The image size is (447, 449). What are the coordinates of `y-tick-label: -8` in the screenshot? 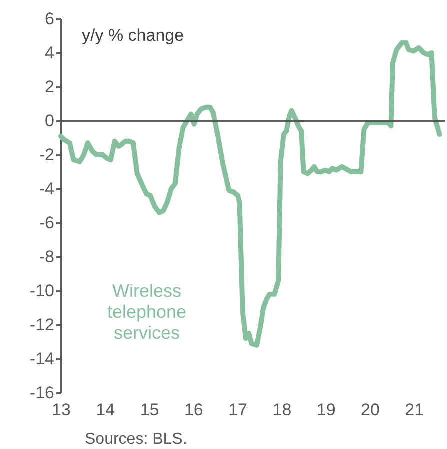 It's located at (46, 257).